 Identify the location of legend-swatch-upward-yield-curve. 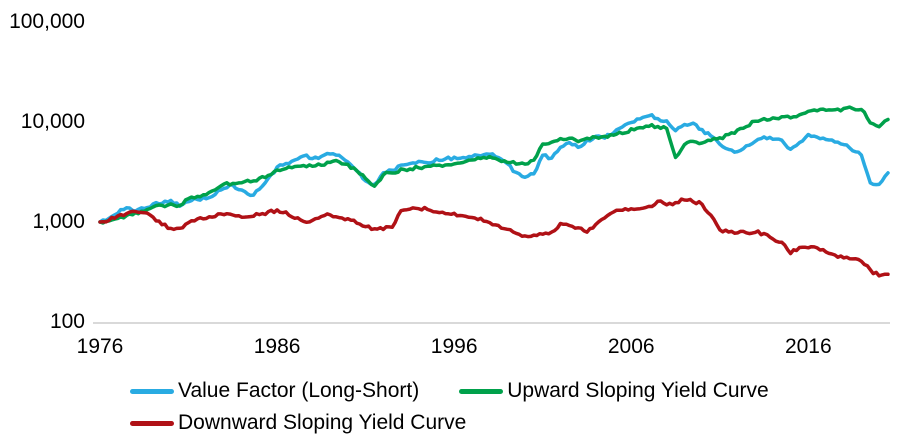
(481, 391).